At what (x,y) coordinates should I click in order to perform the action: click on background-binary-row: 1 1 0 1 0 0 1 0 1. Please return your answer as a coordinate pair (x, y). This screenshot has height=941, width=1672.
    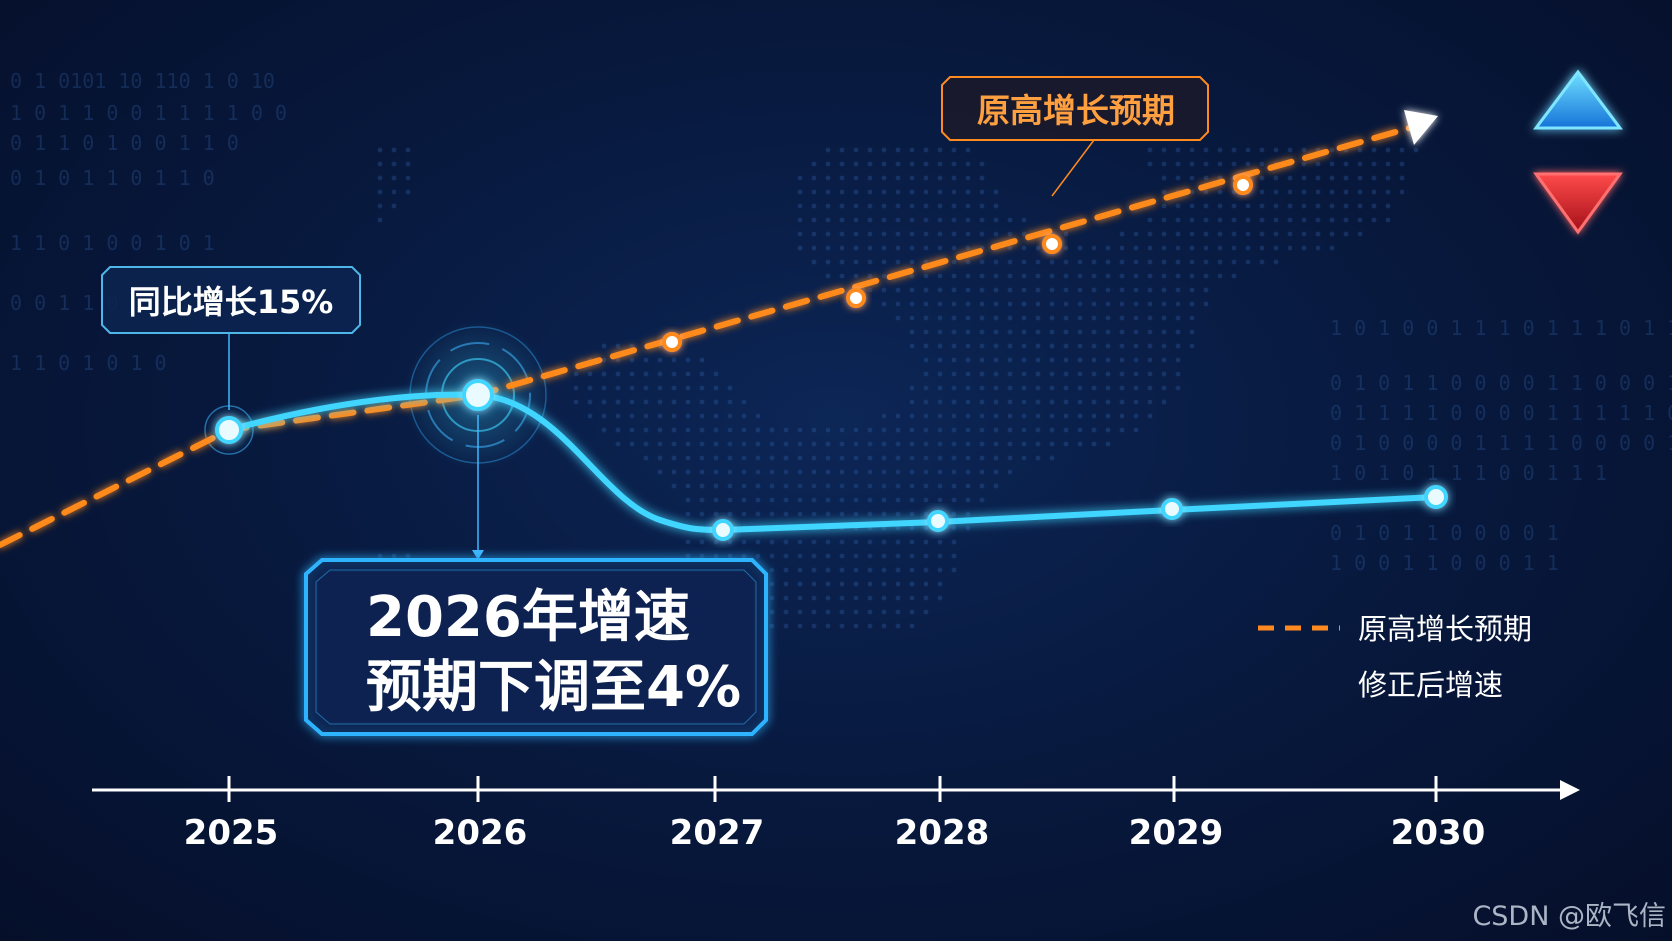
    Looking at the image, I should click on (112, 243).